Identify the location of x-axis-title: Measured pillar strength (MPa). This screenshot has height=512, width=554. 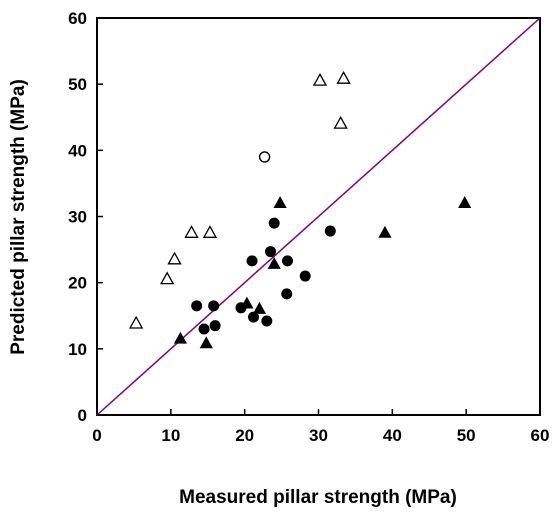
(318, 497).